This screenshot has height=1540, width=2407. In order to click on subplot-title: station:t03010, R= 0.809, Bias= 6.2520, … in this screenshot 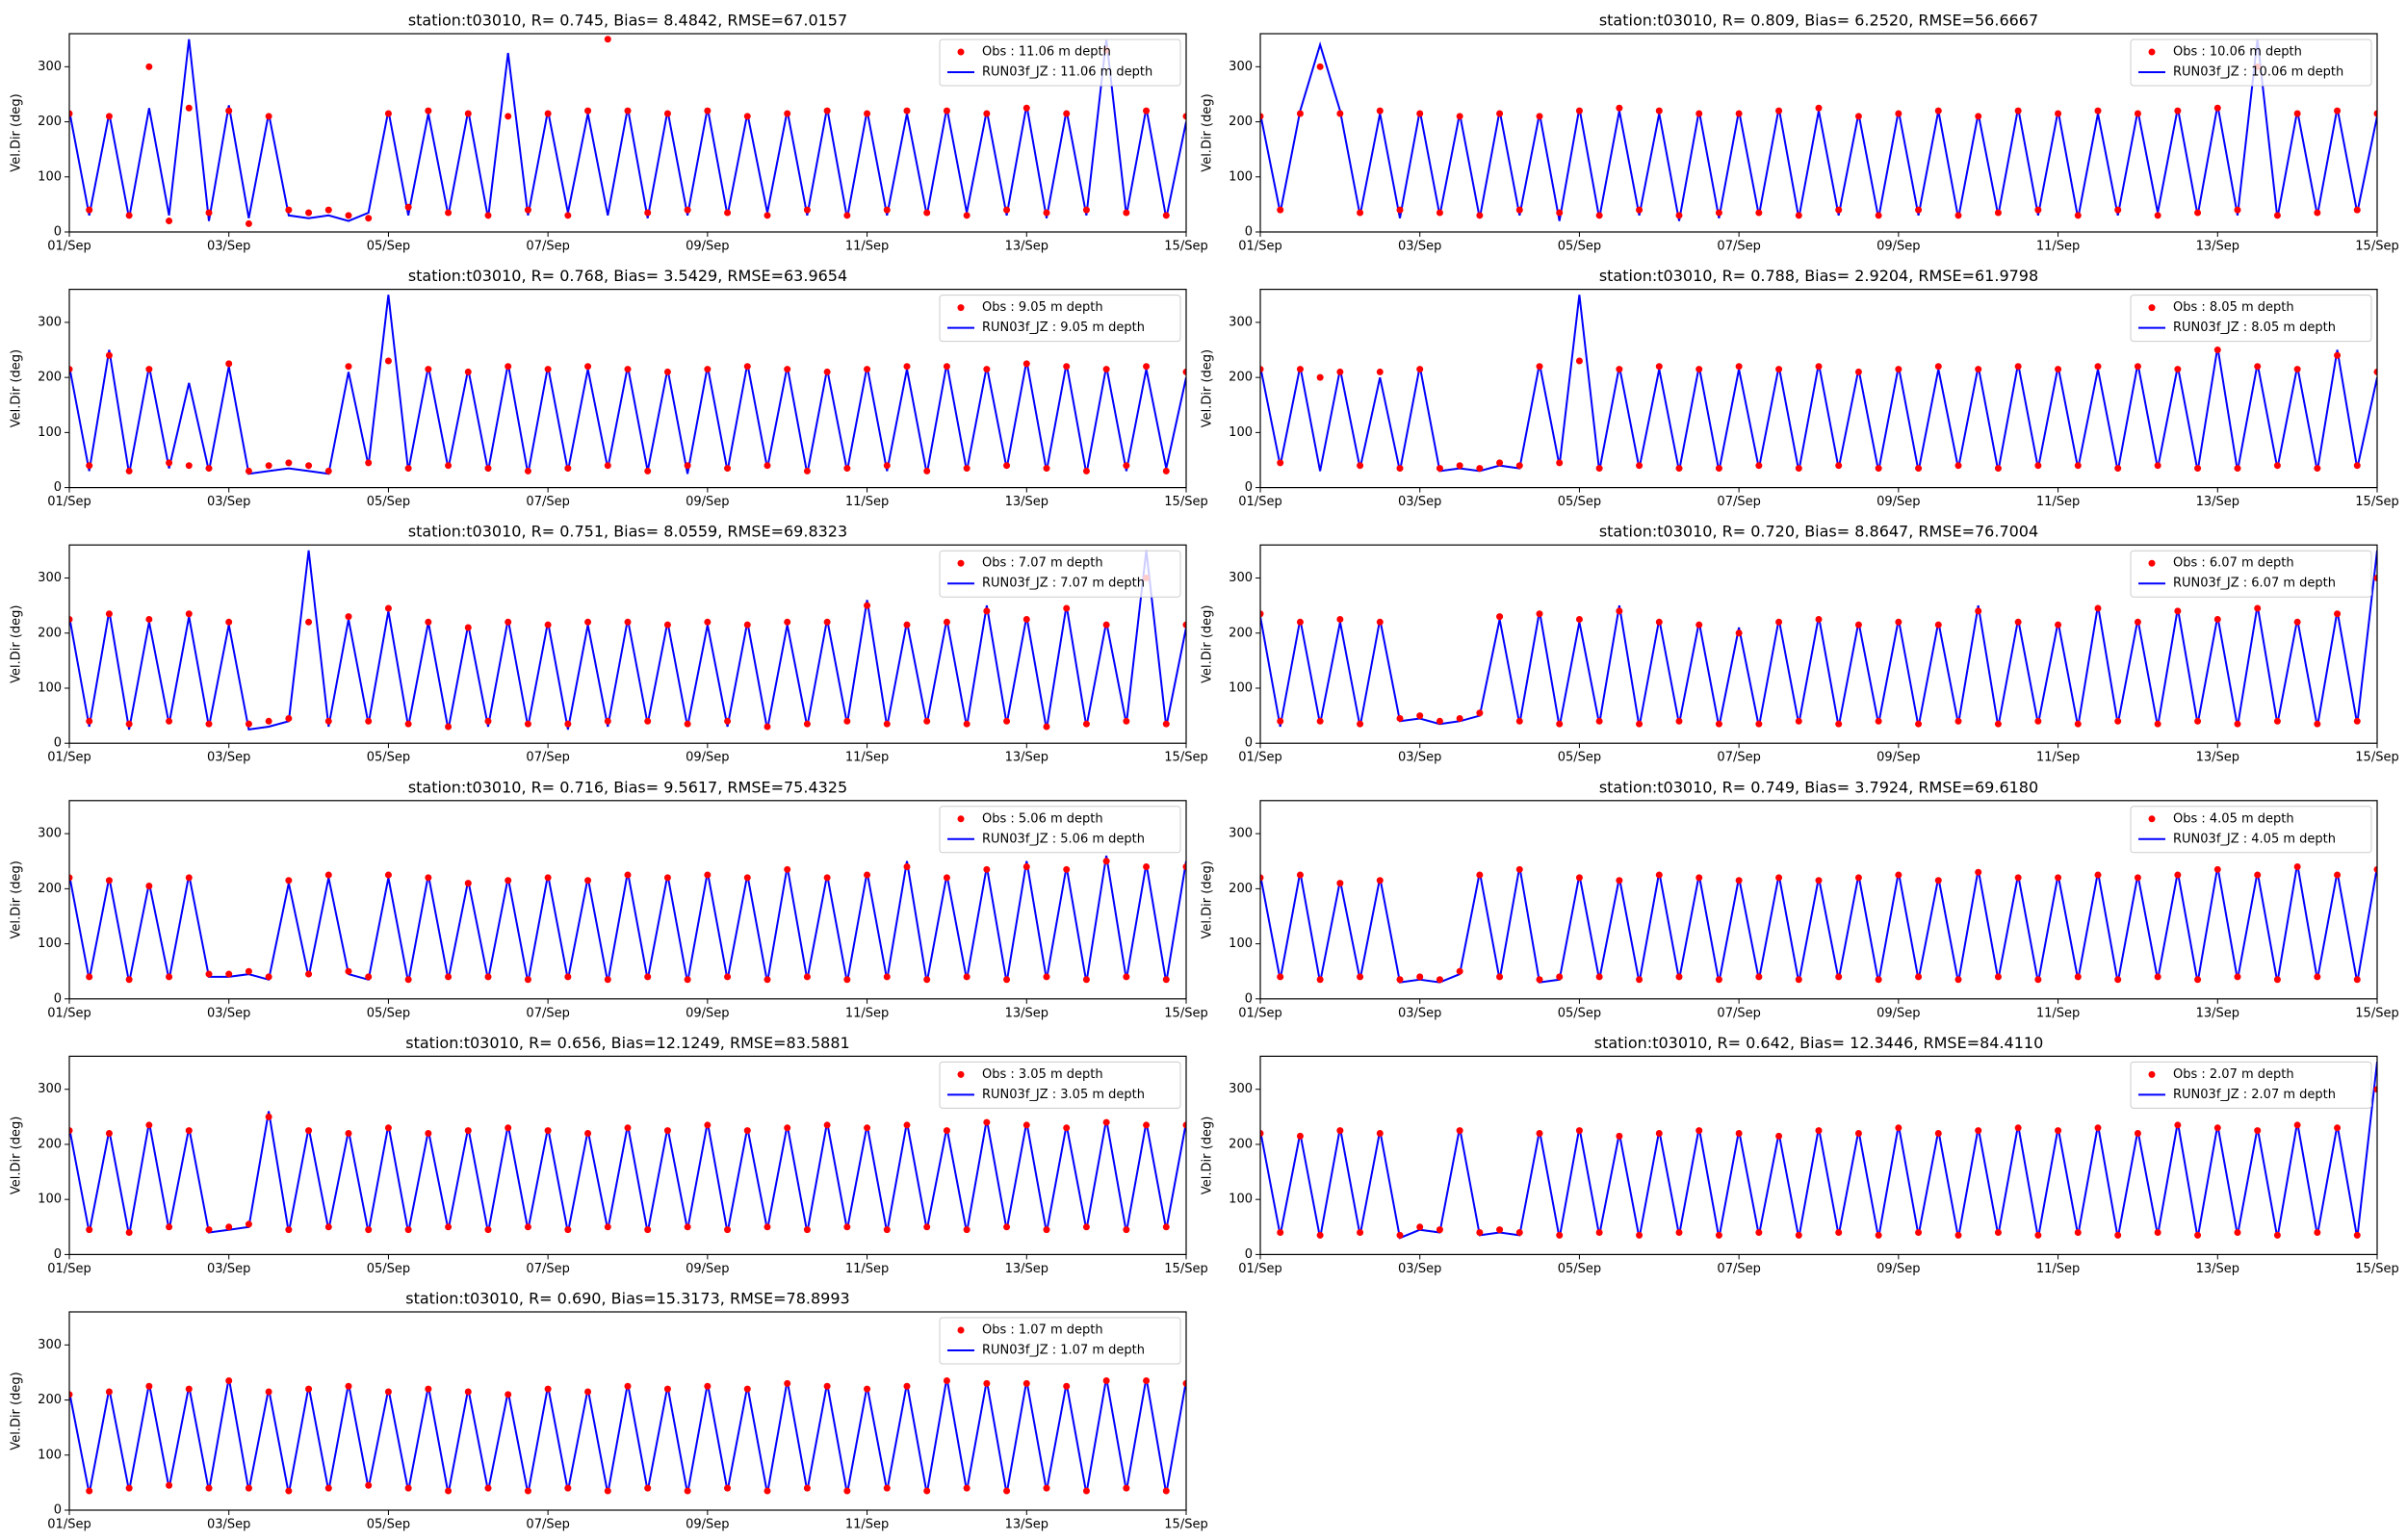, I will do `click(1818, 21)`.